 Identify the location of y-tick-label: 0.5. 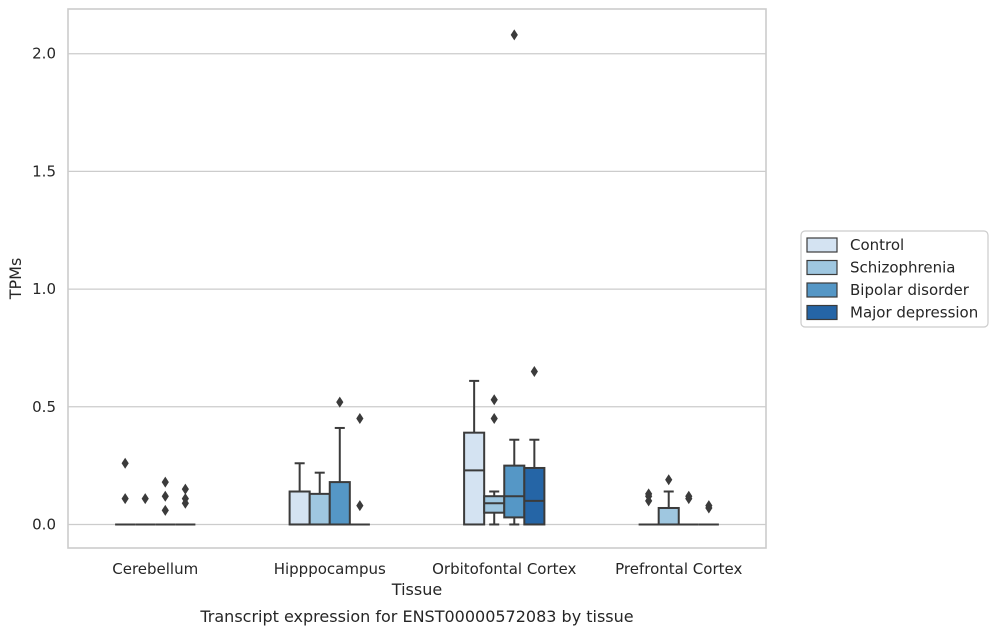
(44, 407).